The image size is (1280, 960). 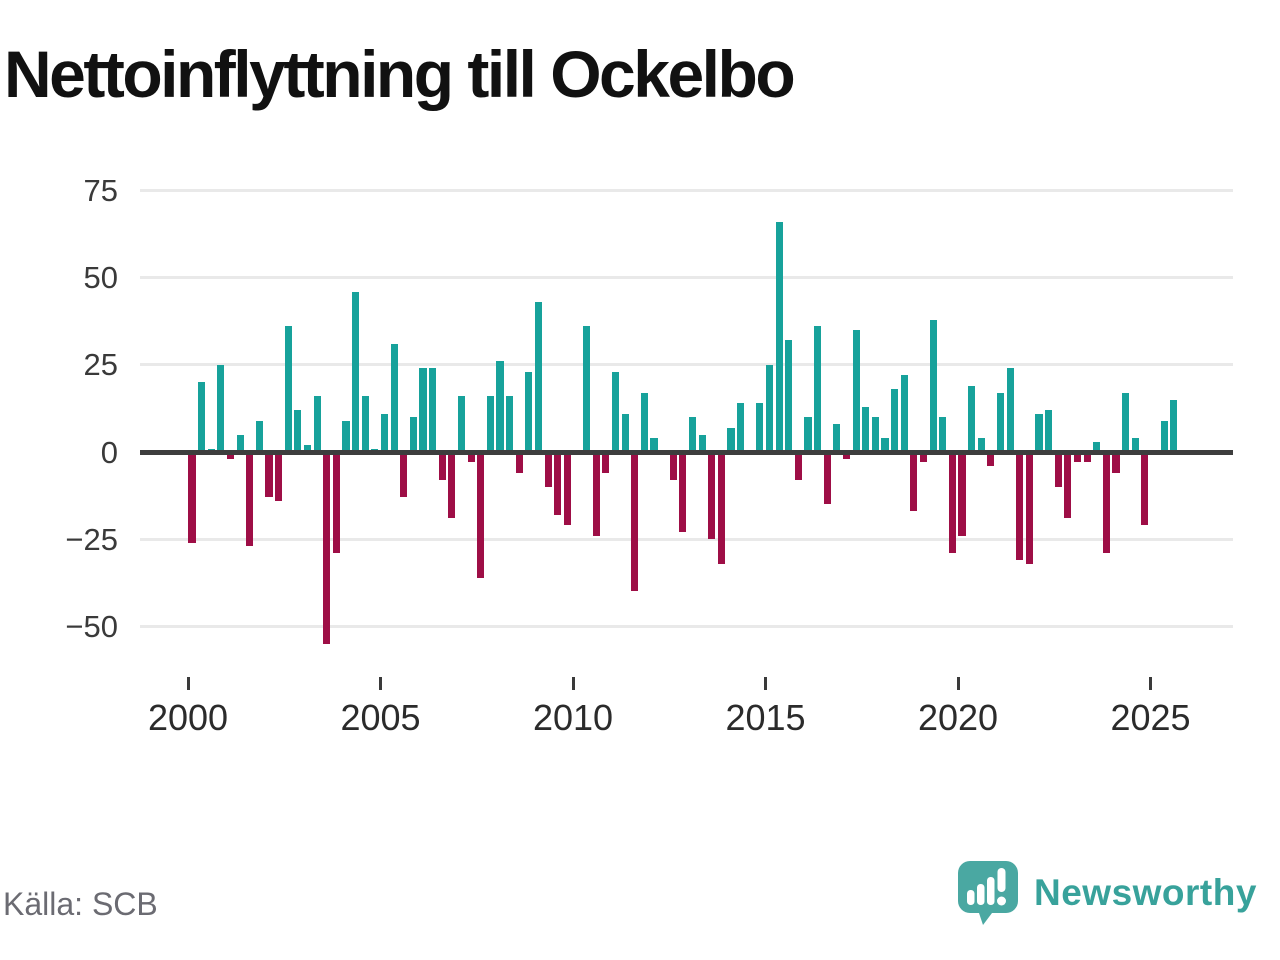 I want to click on newsworthy-speech-bubble-chart-icon, so click(x=988, y=893).